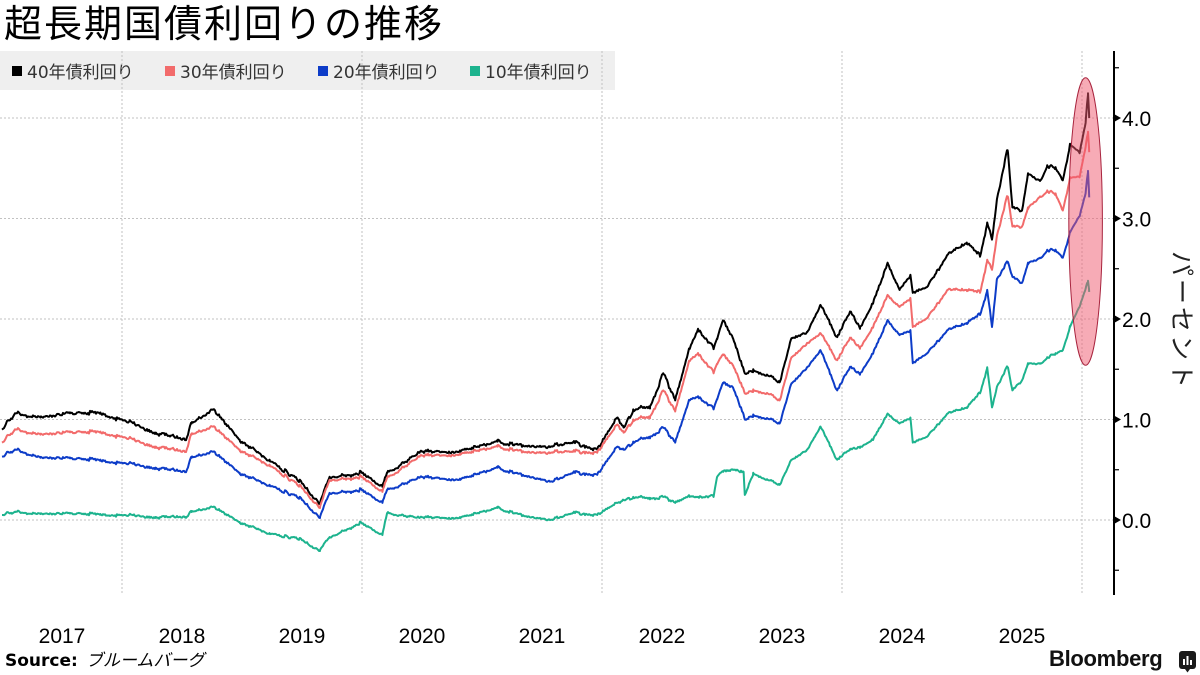 This screenshot has height=675, width=1200. Describe the element at coordinates (145, 661) in the screenshot. I see `source-value: ブルームバーグ` at that location.